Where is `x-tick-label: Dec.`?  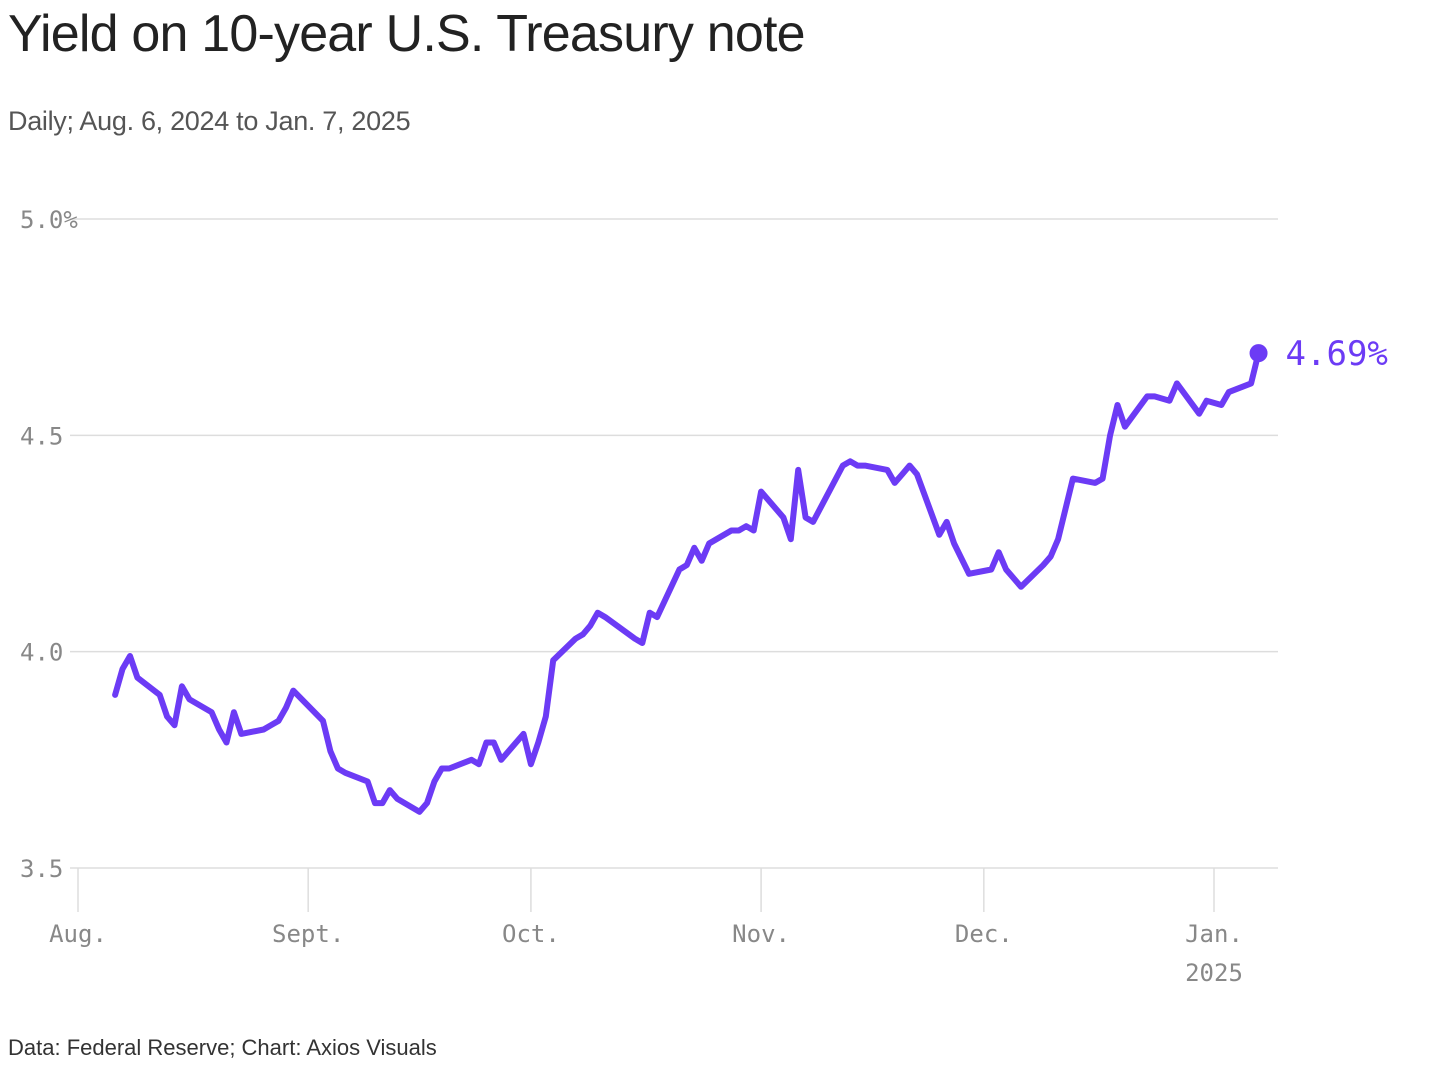 x-tick-label: Dec. is located at coordinates (984, 934).